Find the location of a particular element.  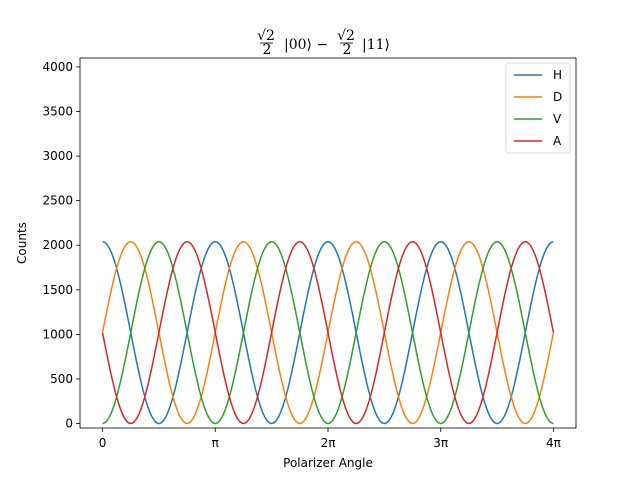

legend-label-V: V is located at coordinates (557, 119).